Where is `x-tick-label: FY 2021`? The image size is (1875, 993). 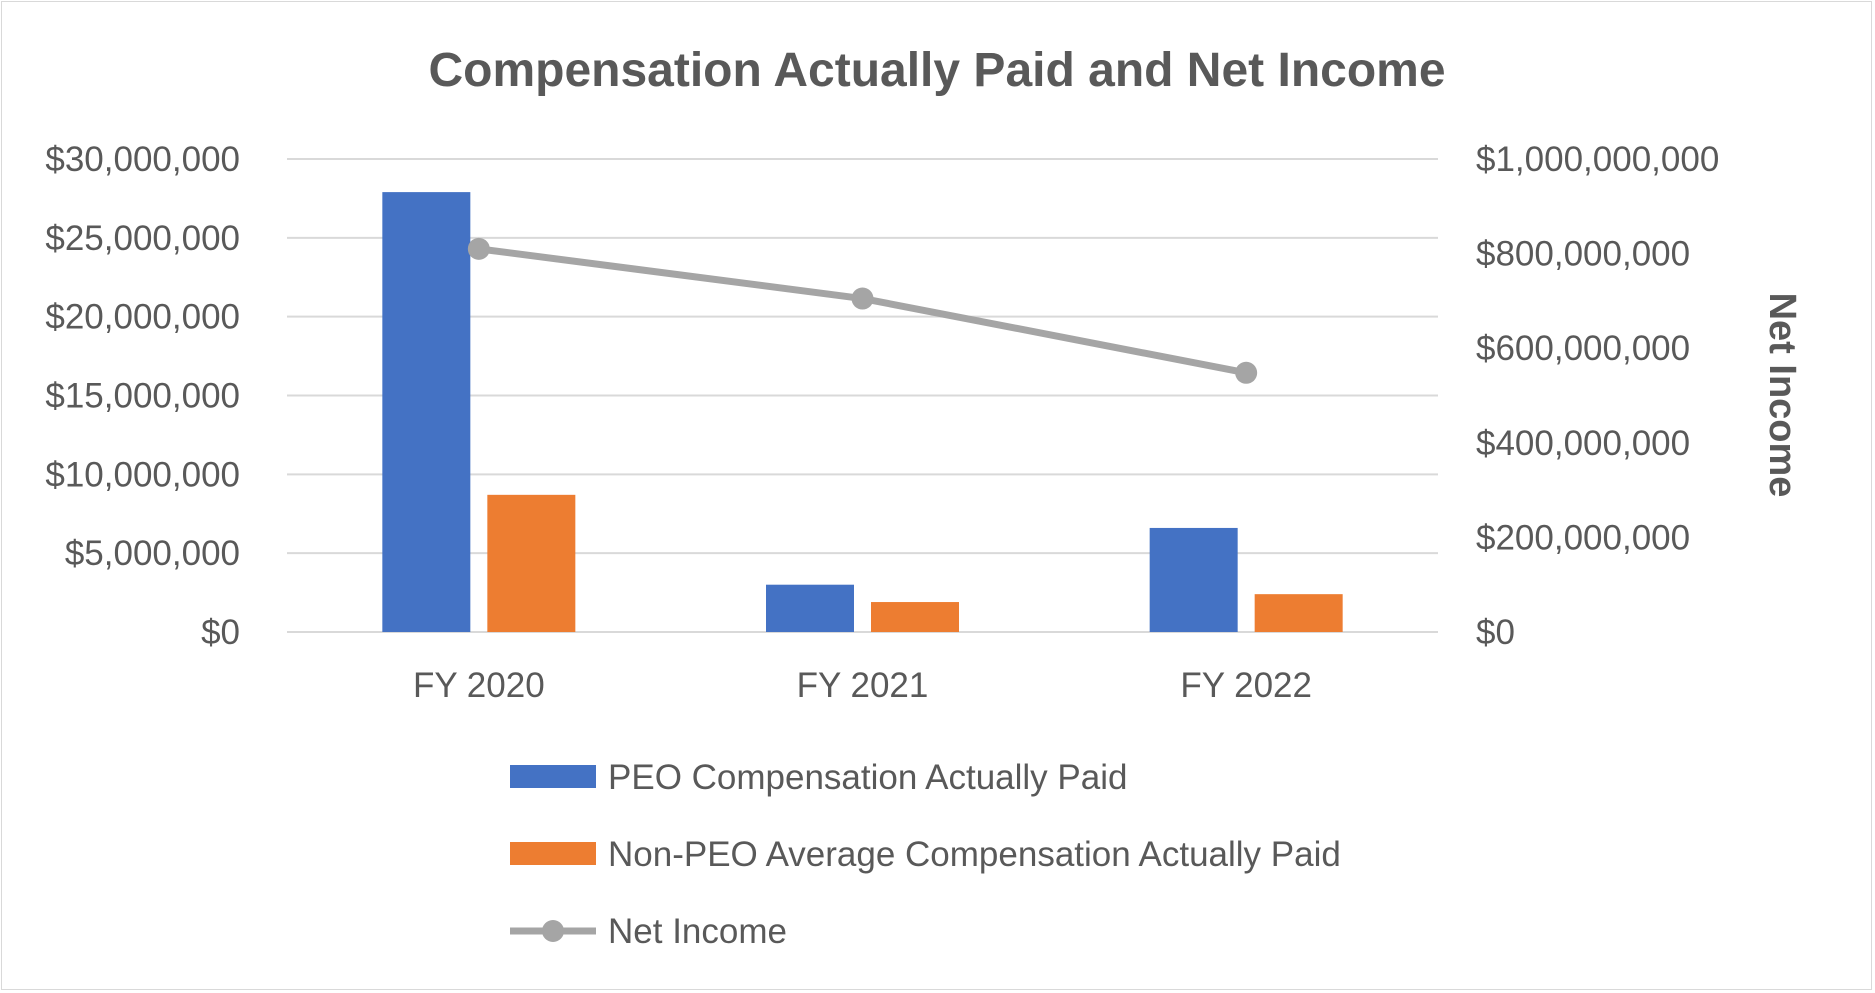
x-tick-label: FY 2021 is located at coordinates (863, 685).